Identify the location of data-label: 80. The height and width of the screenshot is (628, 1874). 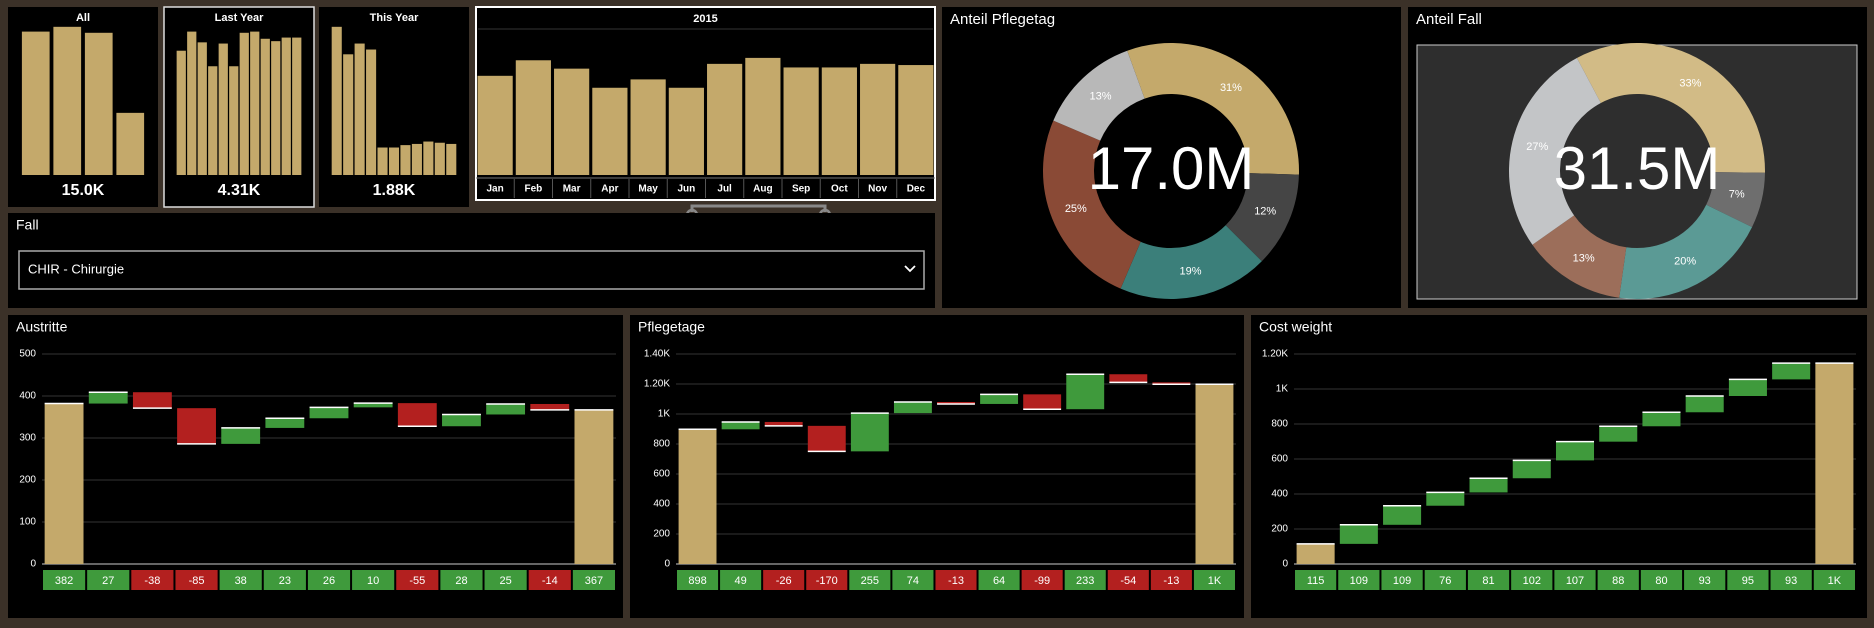
(1661, 581).